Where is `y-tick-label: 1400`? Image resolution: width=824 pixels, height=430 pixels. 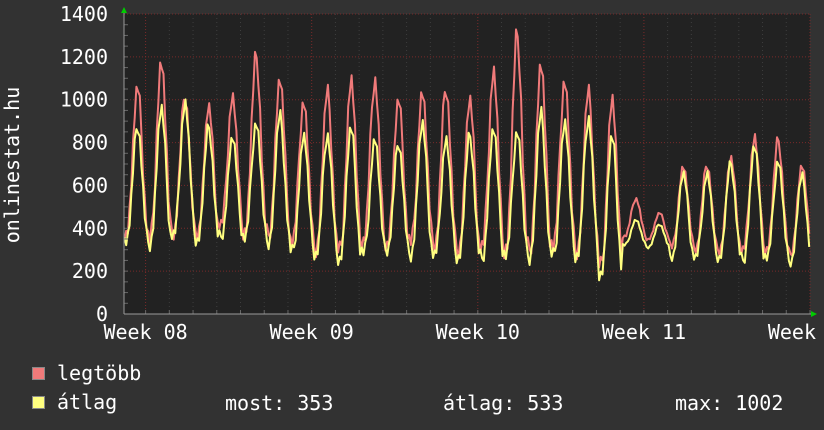 y-tick-label: 1400 is located at coordinates (84, 14).